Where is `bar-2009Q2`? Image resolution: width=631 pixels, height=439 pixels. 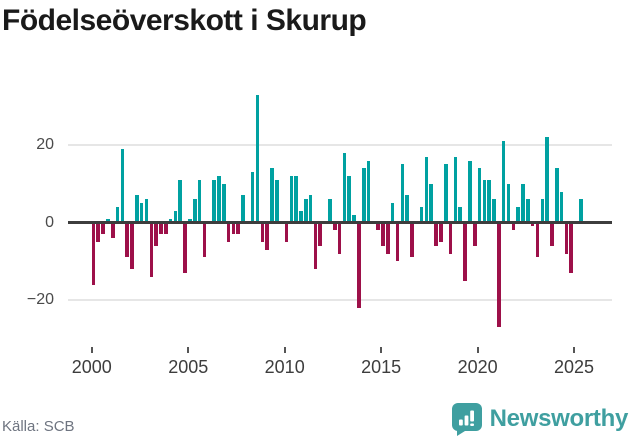
bar-2009Q2 is located at coordinates (272, 195).